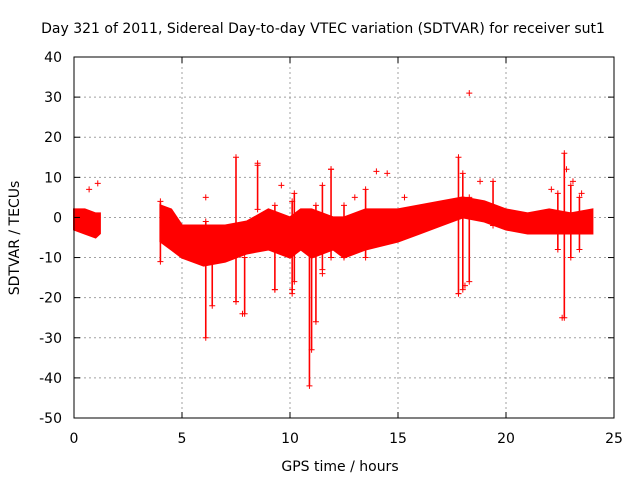 This screenshot has height=480, width=640. What do you see at coordinates (339, 467) in the screenshot?
I see `x-axis-label: GPS time / hours` at bounding box center [339, 467].